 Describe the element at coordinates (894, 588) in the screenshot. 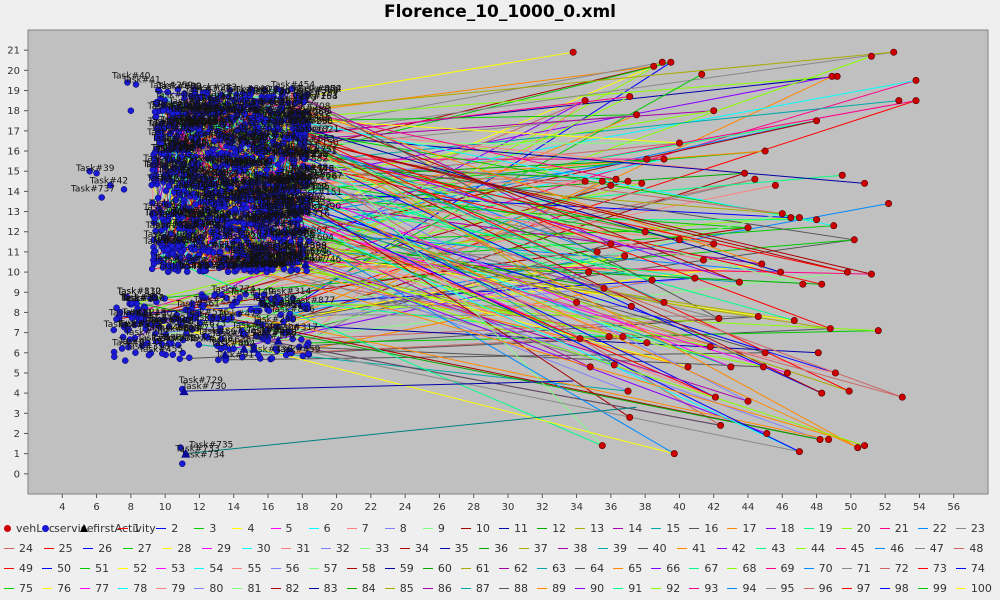

I see `legend-item: 98` at that location.